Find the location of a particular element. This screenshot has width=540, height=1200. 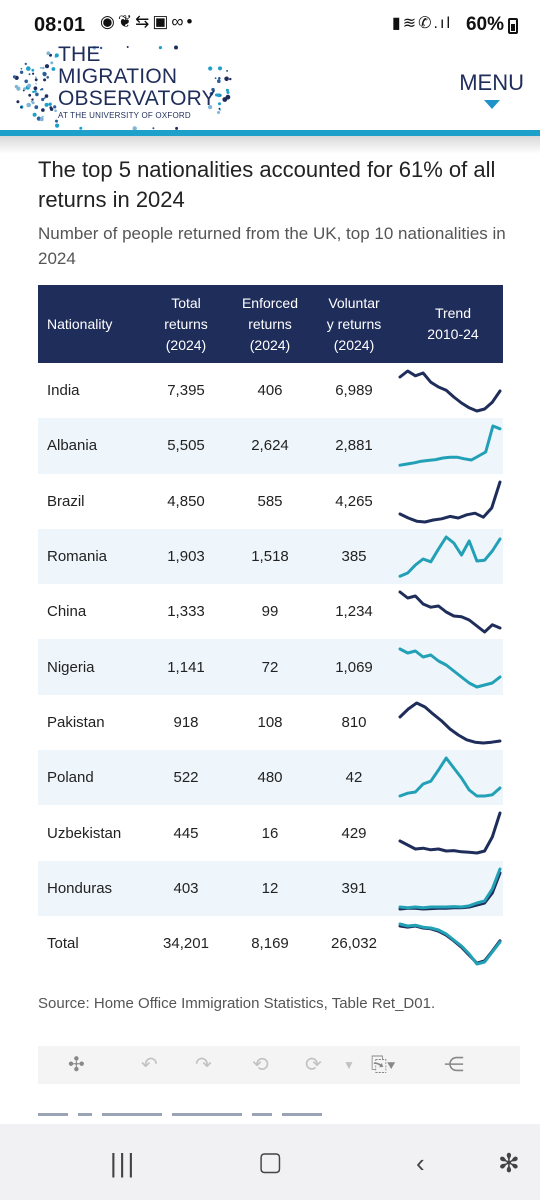

header-voluntary: Voluntar y returns (2024) is located at coordinates (354, 323).